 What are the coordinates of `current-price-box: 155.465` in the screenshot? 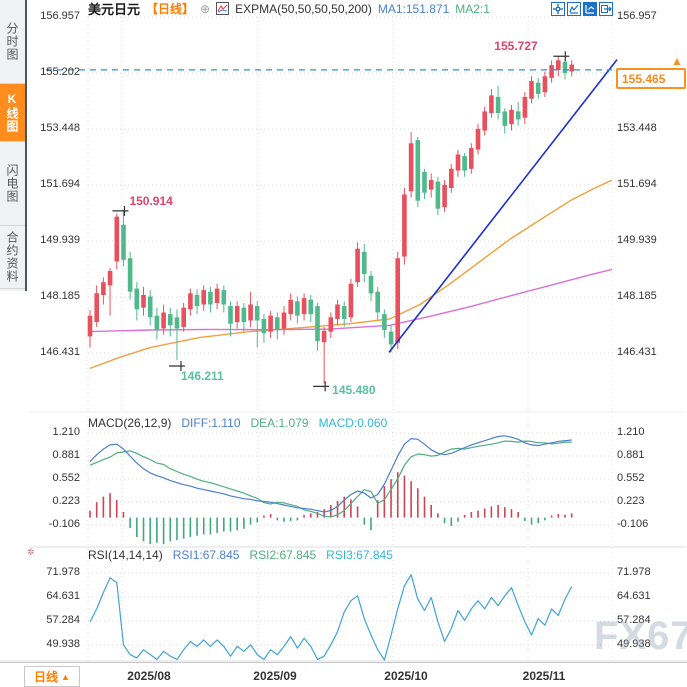 It's located at (651, 78).